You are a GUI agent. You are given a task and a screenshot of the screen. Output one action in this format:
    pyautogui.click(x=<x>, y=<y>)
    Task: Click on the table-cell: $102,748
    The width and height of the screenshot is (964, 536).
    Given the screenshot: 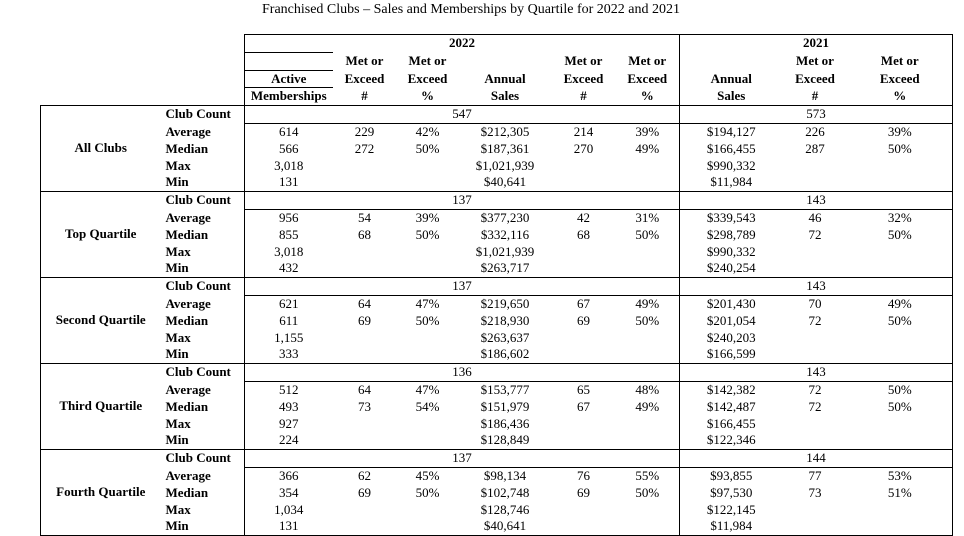 What is the action you would take?
    pyautogui.click(x=505, y=492)
    